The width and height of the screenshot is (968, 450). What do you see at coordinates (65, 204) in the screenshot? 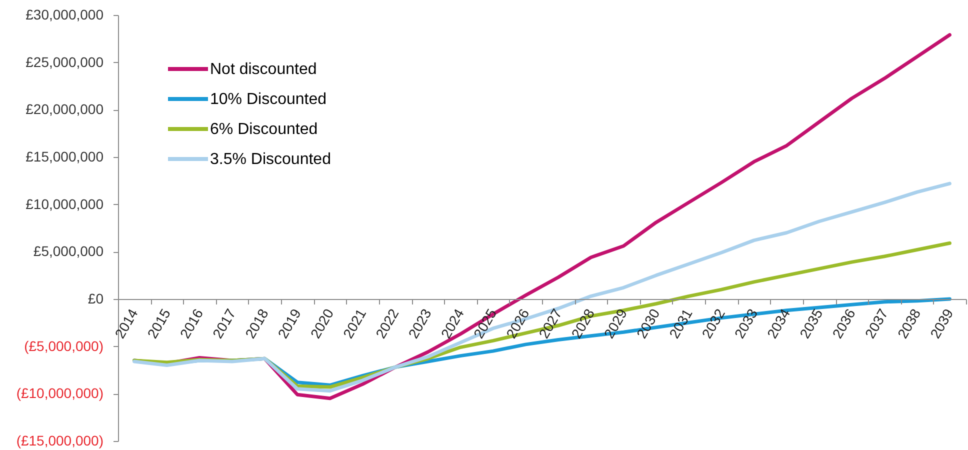
I see `y-tick-label: £10,000,000` at bounding box center [65, 204].